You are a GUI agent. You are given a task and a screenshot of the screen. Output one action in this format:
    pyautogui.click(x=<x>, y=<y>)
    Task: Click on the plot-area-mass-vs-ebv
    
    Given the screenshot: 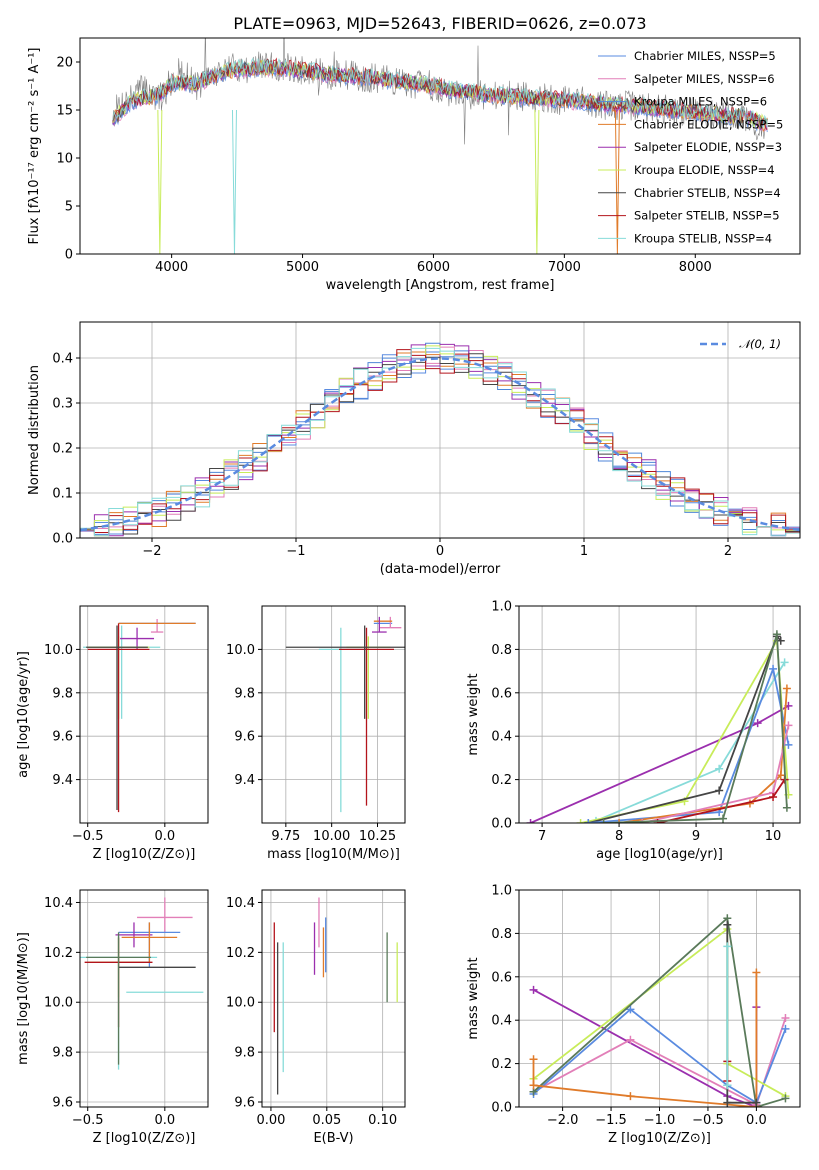 What is the action you would take?
    pyautogui.click(x=335, y=996)
    